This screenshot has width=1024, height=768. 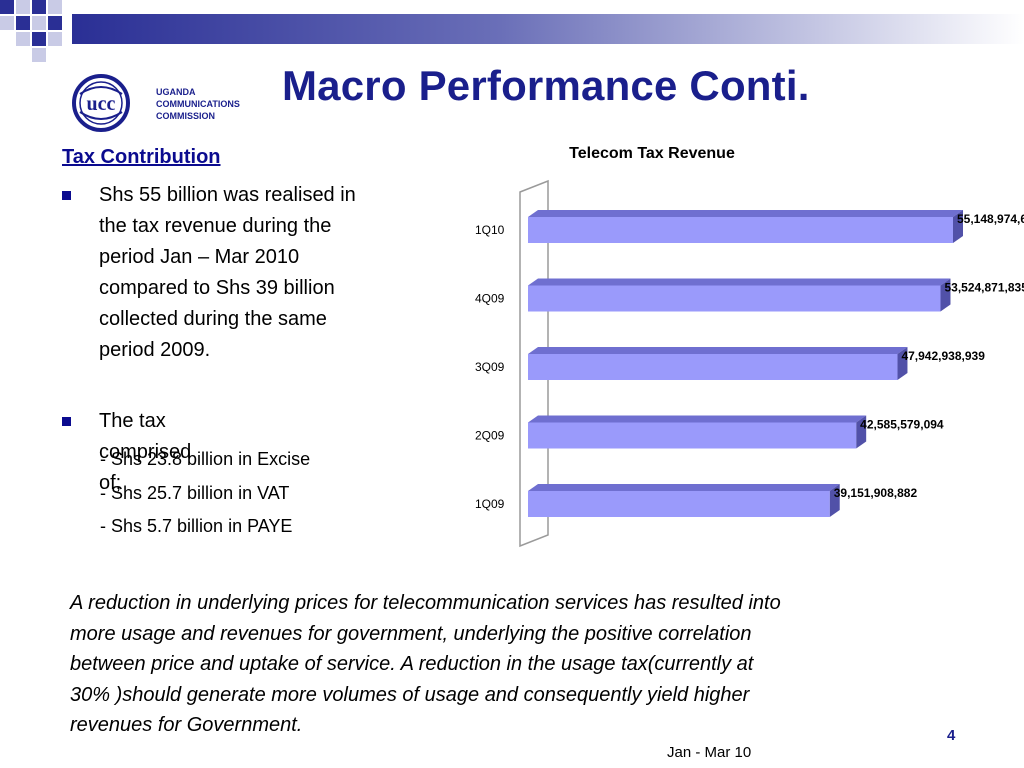 What do you see at coordinates (740, 230) in the screenshot?
I see `bar-1Q10` at bounding box center [740, 230].